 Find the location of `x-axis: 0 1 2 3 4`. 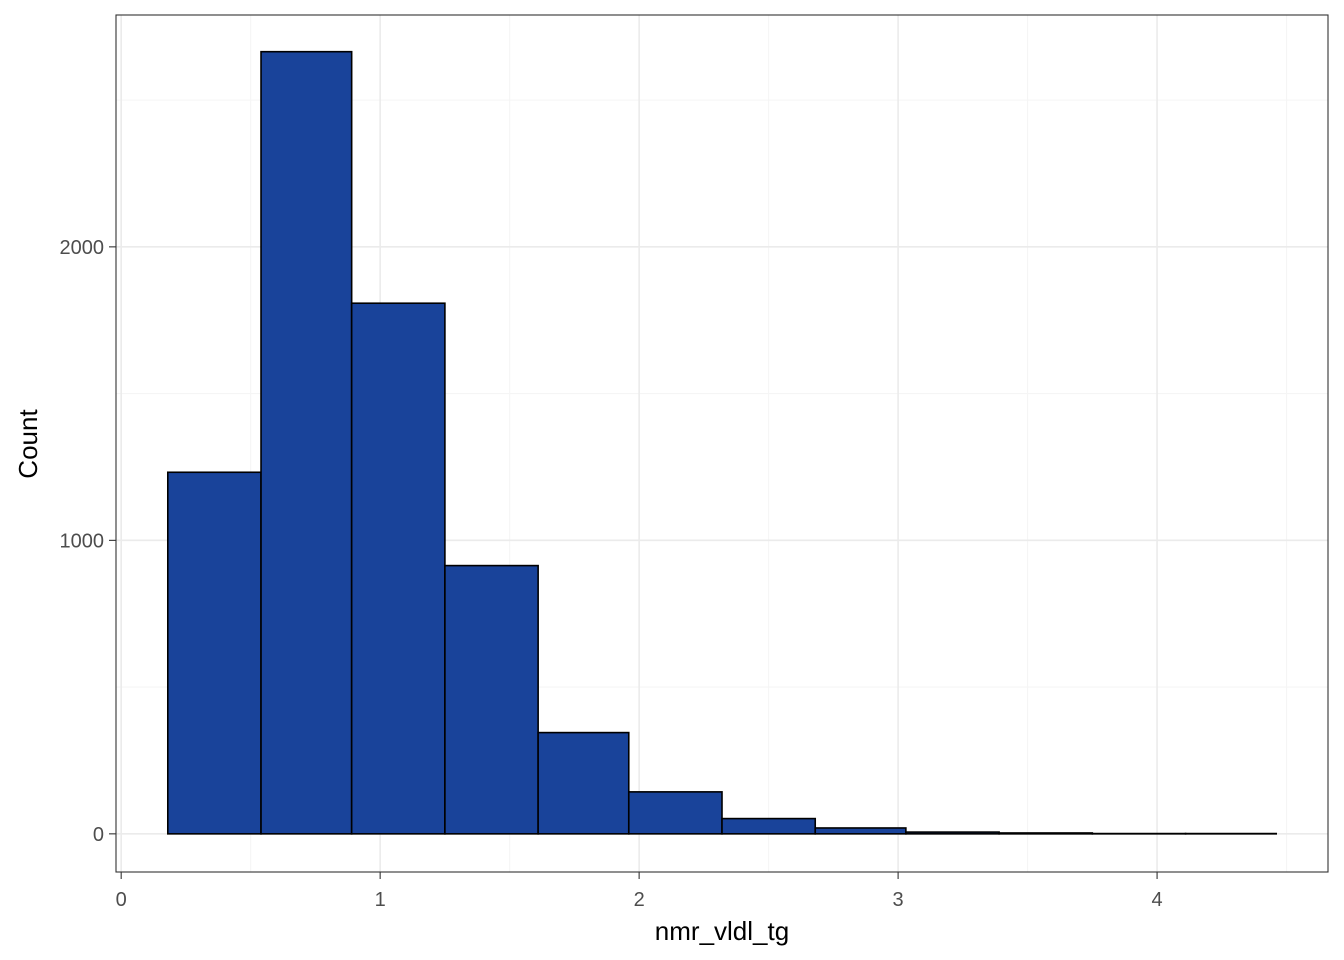

x-axis: 0 1 2 3 4 is located at coordinates (639, 891).